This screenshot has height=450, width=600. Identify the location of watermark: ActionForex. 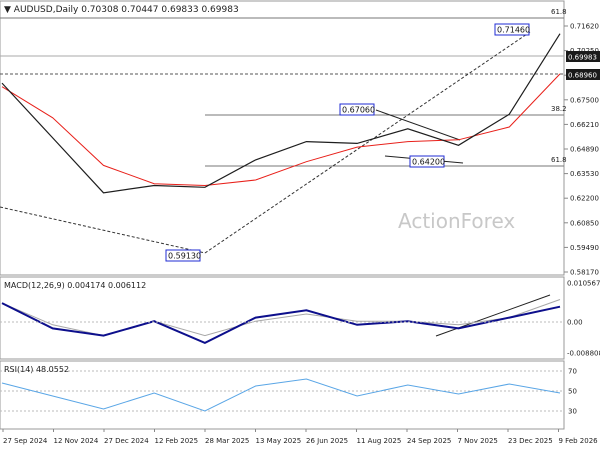
(456, 221).